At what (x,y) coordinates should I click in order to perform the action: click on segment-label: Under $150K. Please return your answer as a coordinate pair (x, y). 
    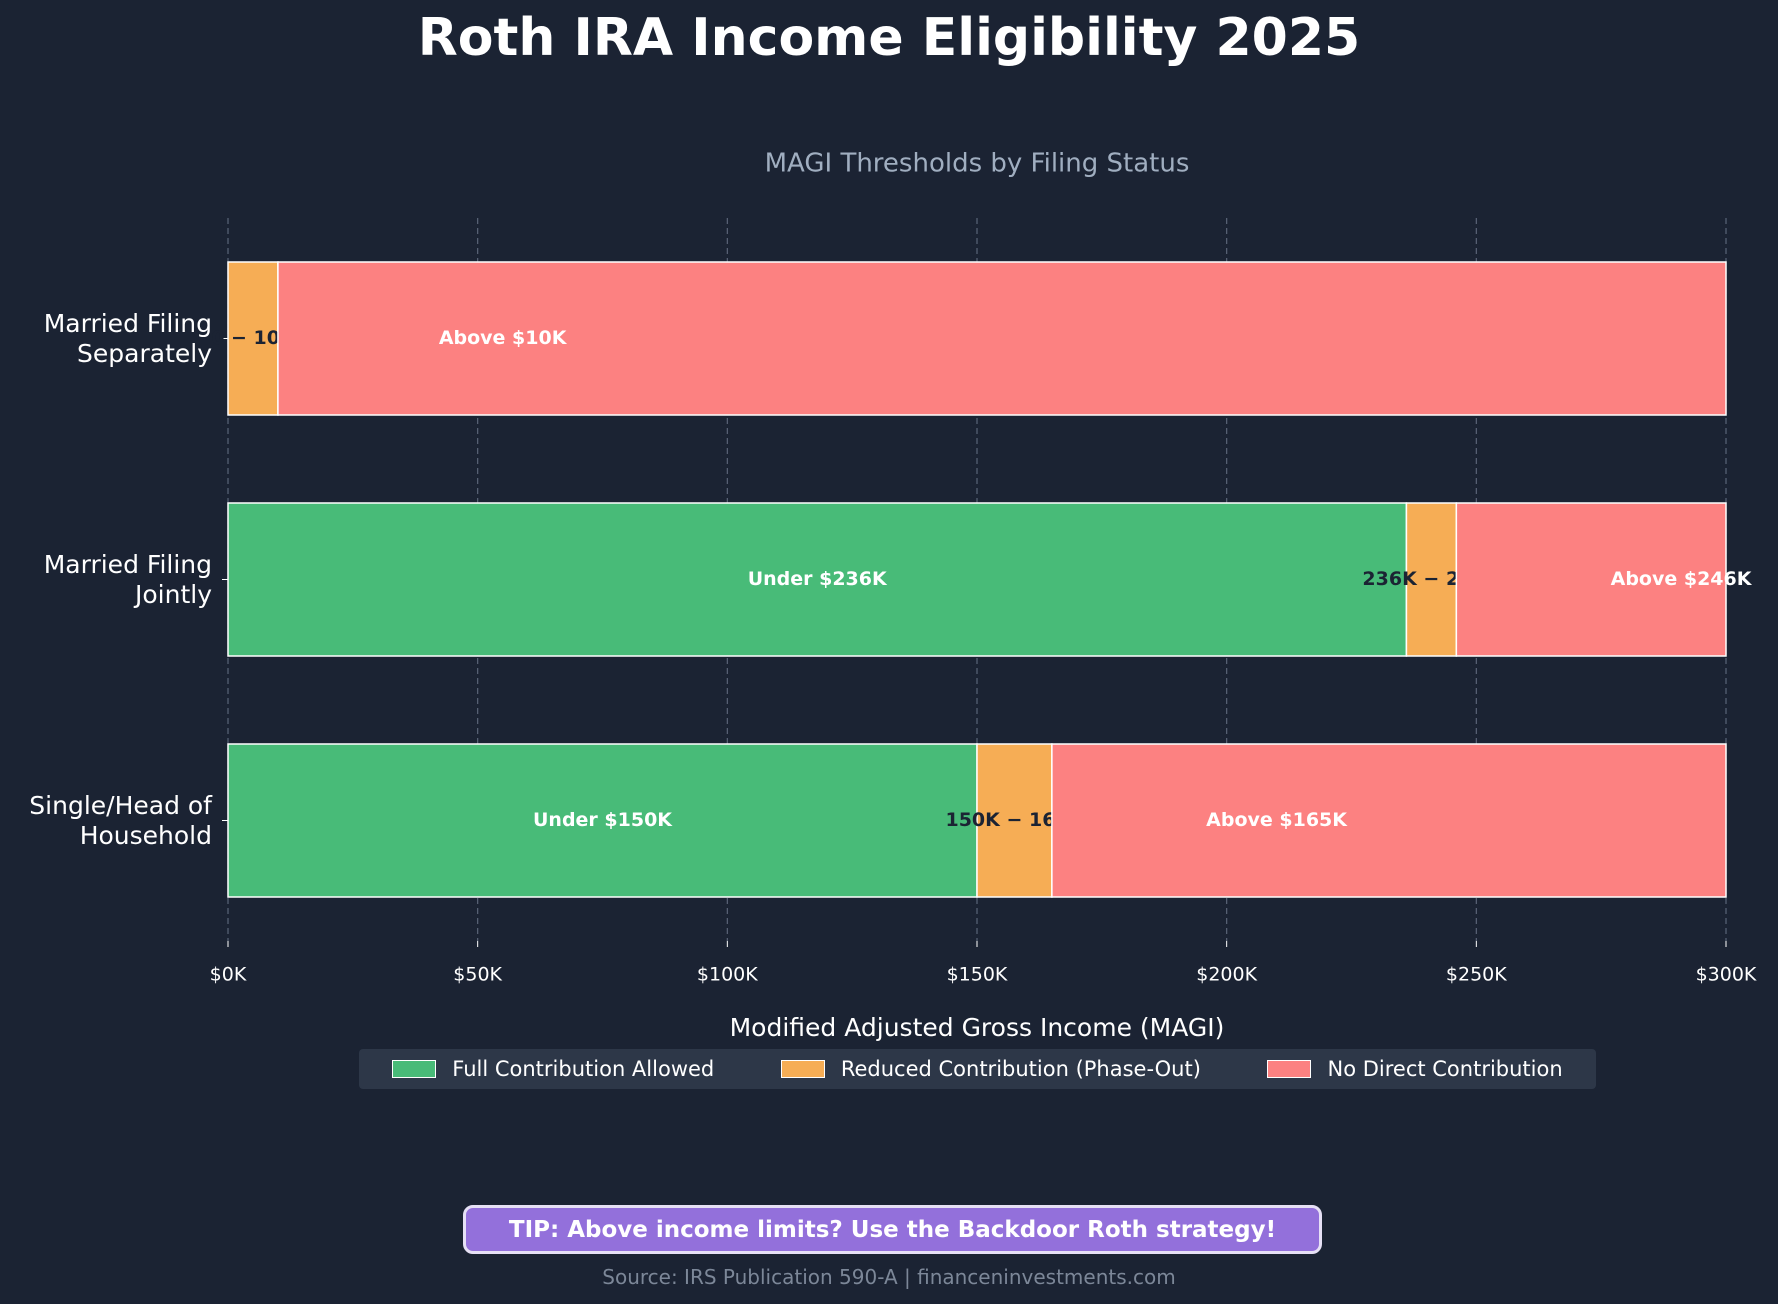
    Looking at the image, I should click on (603, 820).